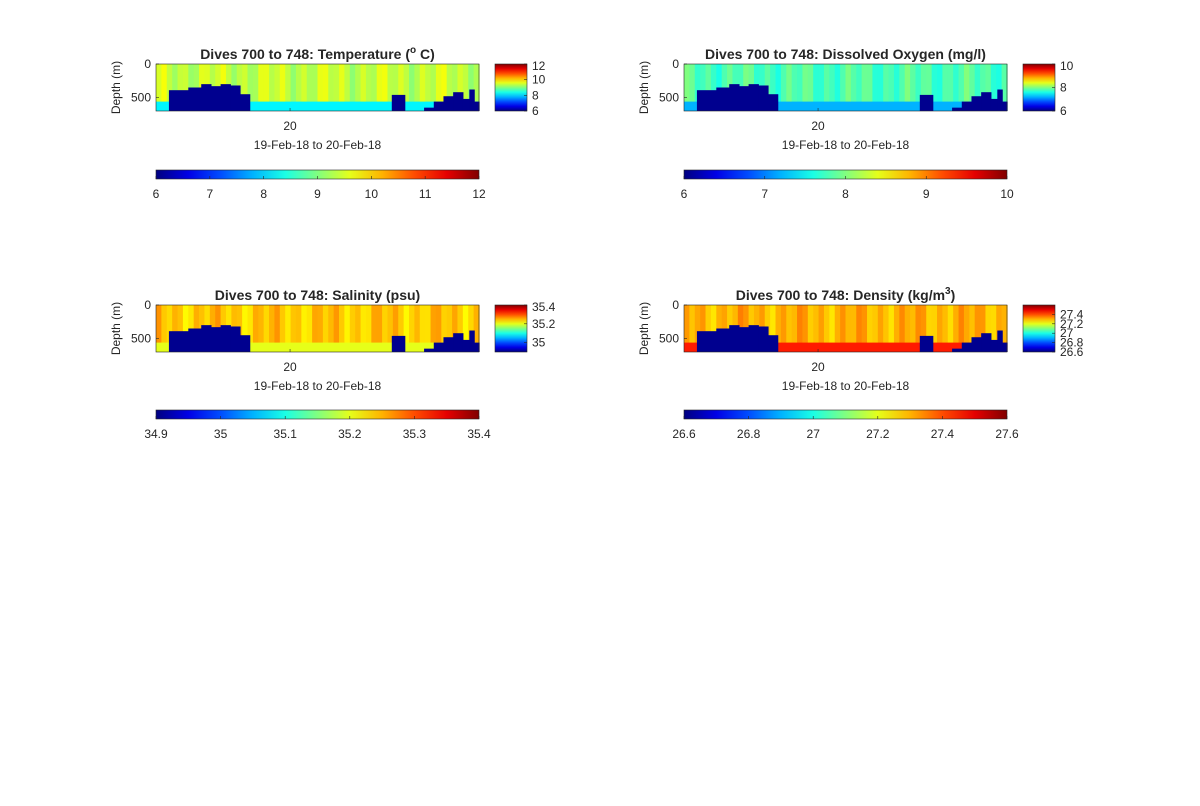 The image size is (1200, 806). I want to click on horizontal-colorbar, so click(845, 414).